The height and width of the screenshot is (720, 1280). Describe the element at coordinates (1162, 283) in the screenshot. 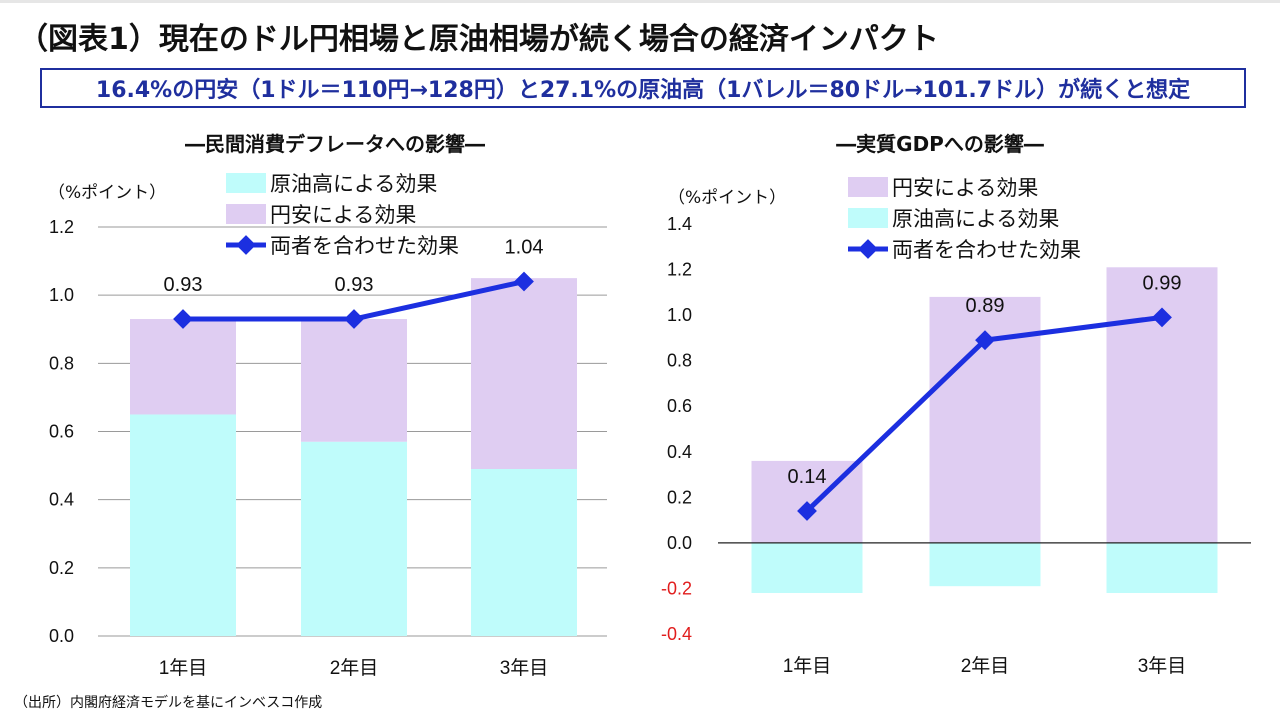

I see `data-label: 0.99` at that location.